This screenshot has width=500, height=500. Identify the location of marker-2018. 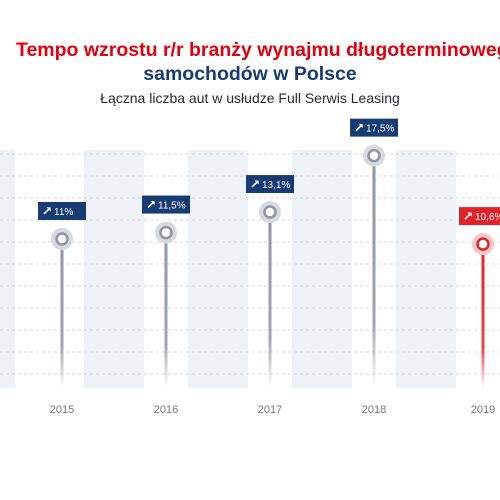
(374, 155).